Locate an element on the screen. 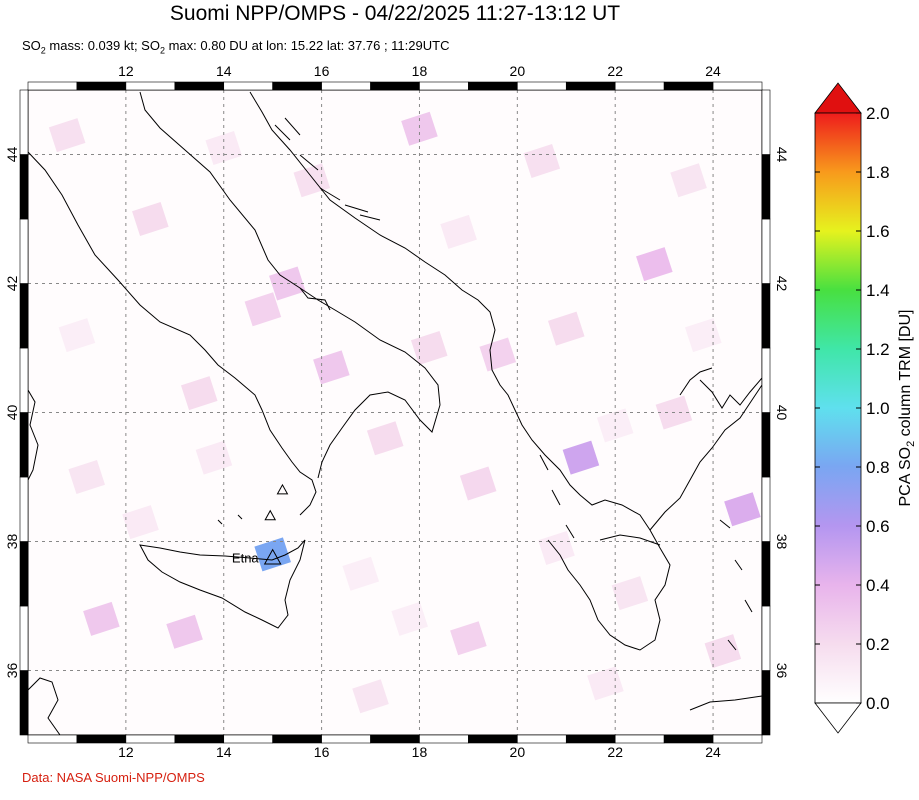  lat-tick-label-right: 40 is located at coordinates (782, 413).